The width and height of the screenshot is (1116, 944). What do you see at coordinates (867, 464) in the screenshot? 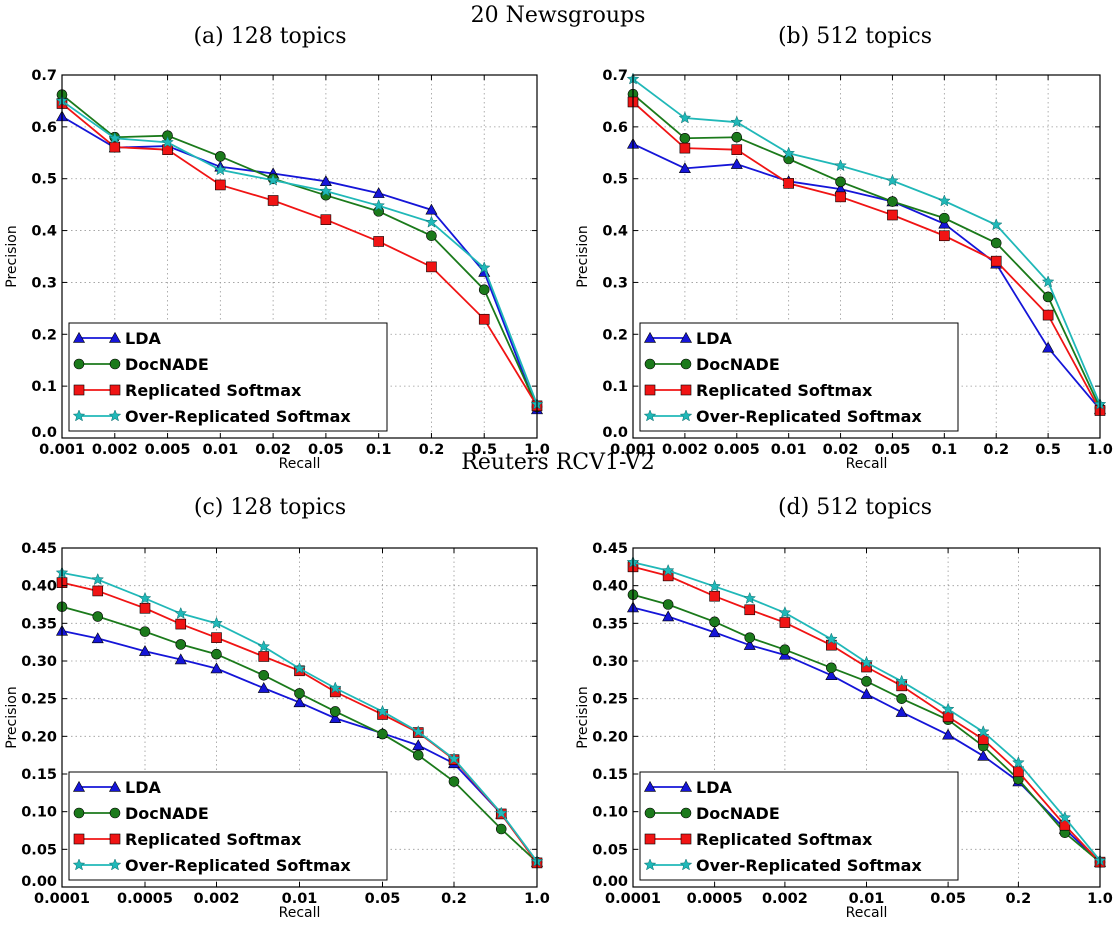
I see `x-axis-label: Recall` at bounding box center [867, 464].